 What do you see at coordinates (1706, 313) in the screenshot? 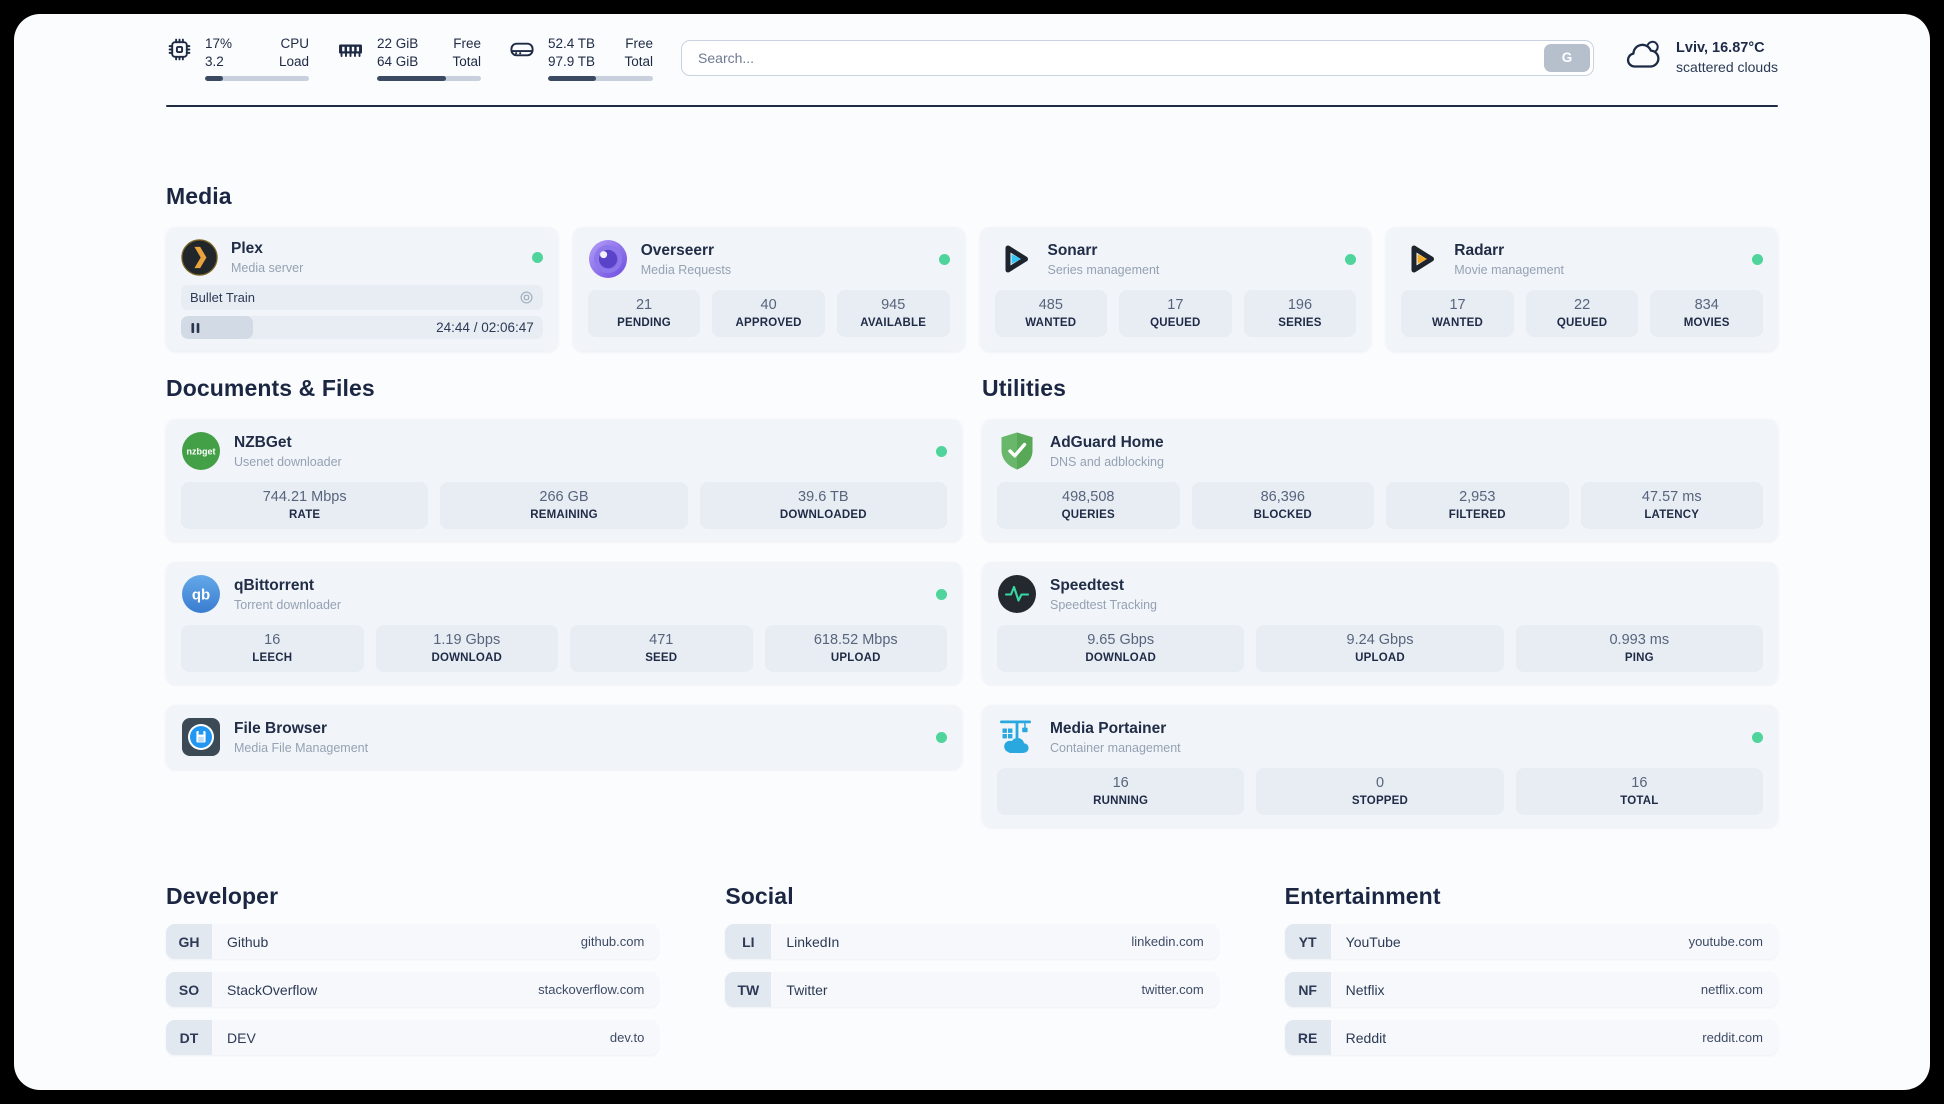
I see `stat-movies: 834 MOVIES` at bounding box center [1706, 313].